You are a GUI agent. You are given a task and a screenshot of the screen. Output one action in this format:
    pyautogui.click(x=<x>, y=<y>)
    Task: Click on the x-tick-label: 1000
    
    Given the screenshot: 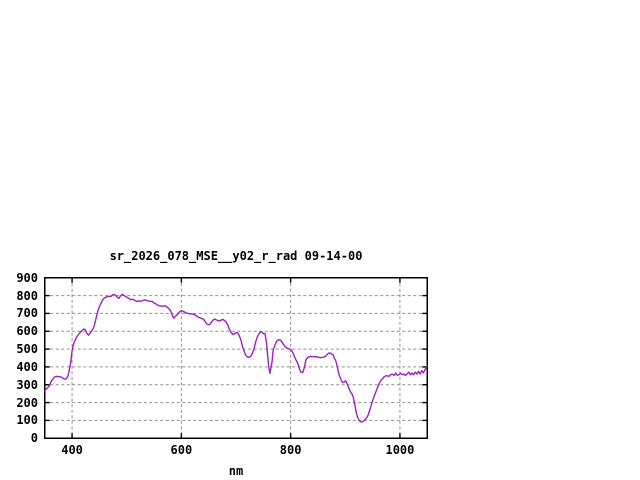 What is the action you would take?
    pyautogui.click(x=400, y=450)
    